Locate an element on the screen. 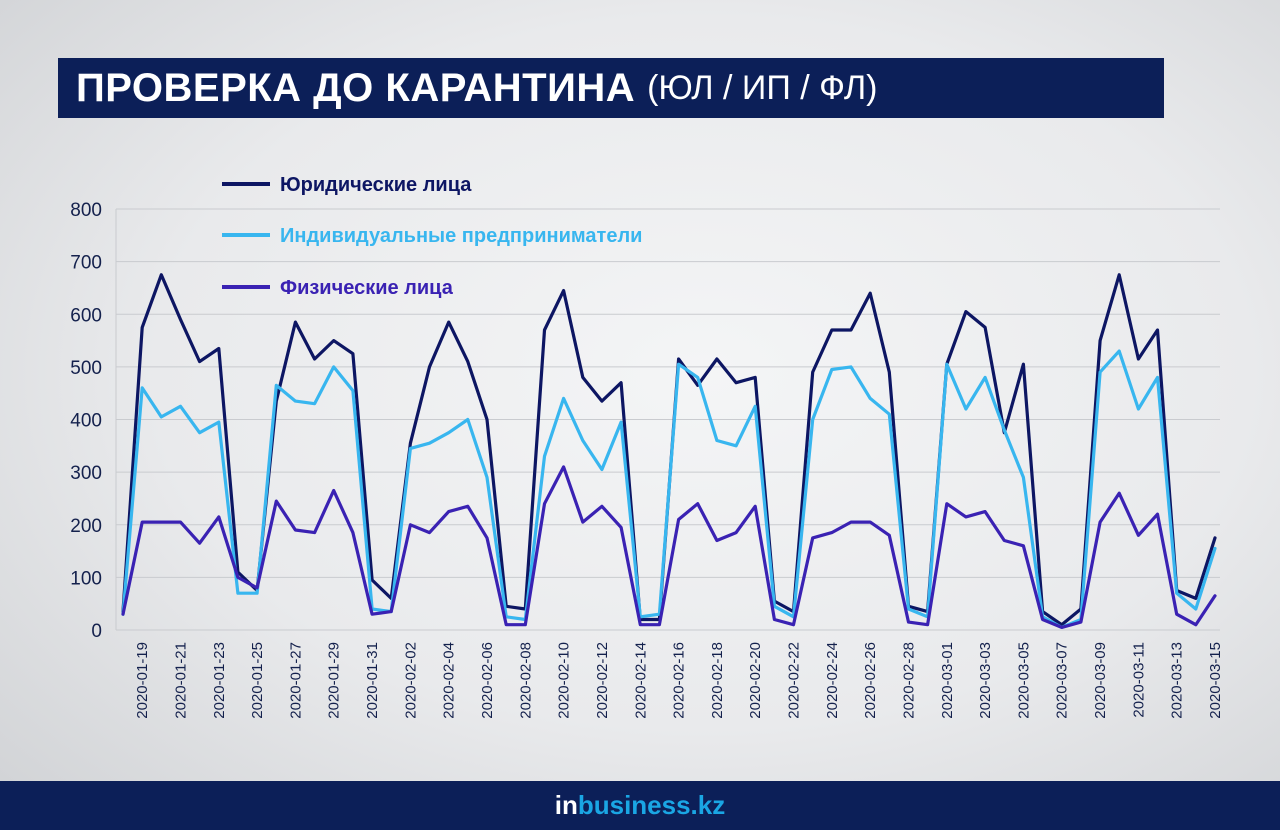 The height and width of the screenshot is (830, 1280). x-tick-label: 2020-02-10 is located at coordinates (564, 680).